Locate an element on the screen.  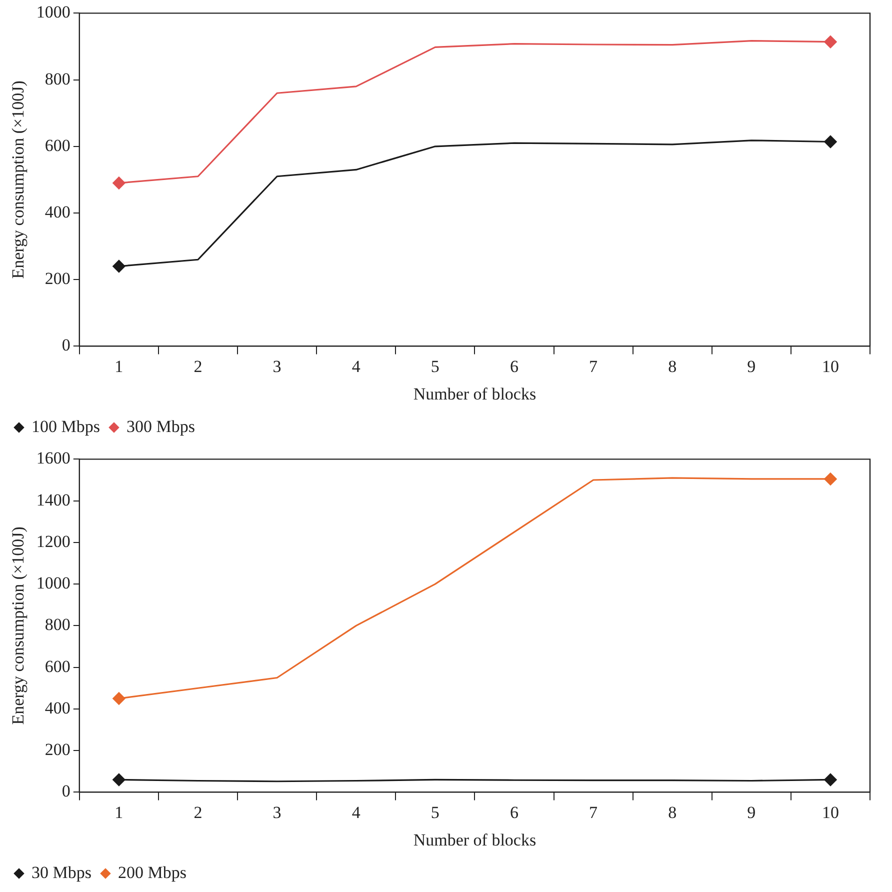
legend-label: 300 Mbps is located at coordinates (160, 426).